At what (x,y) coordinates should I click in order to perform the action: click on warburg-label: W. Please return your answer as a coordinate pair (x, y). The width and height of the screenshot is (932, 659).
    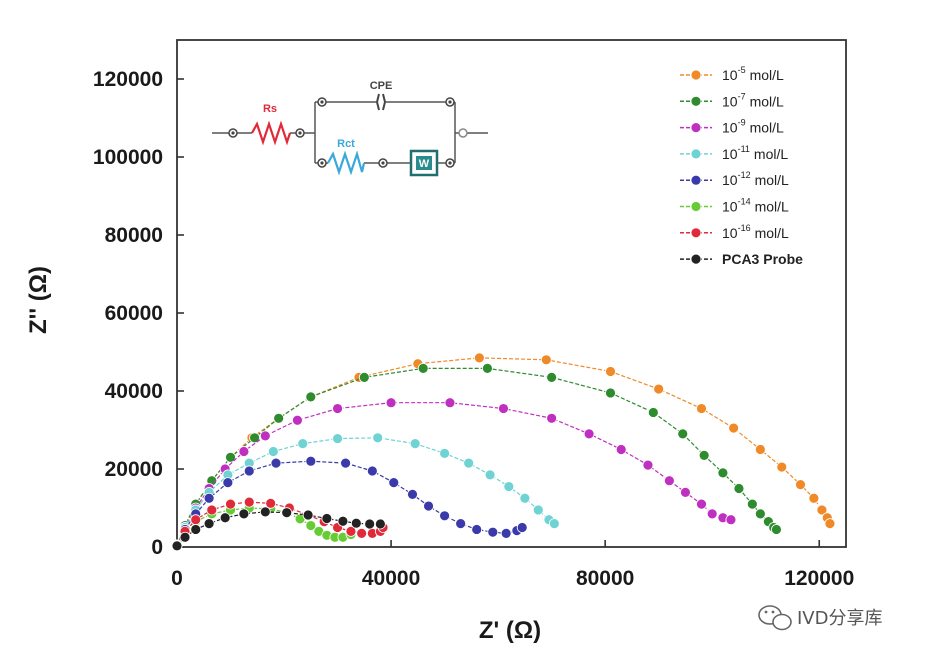
    Looking at the image, I should click on (424, 164).